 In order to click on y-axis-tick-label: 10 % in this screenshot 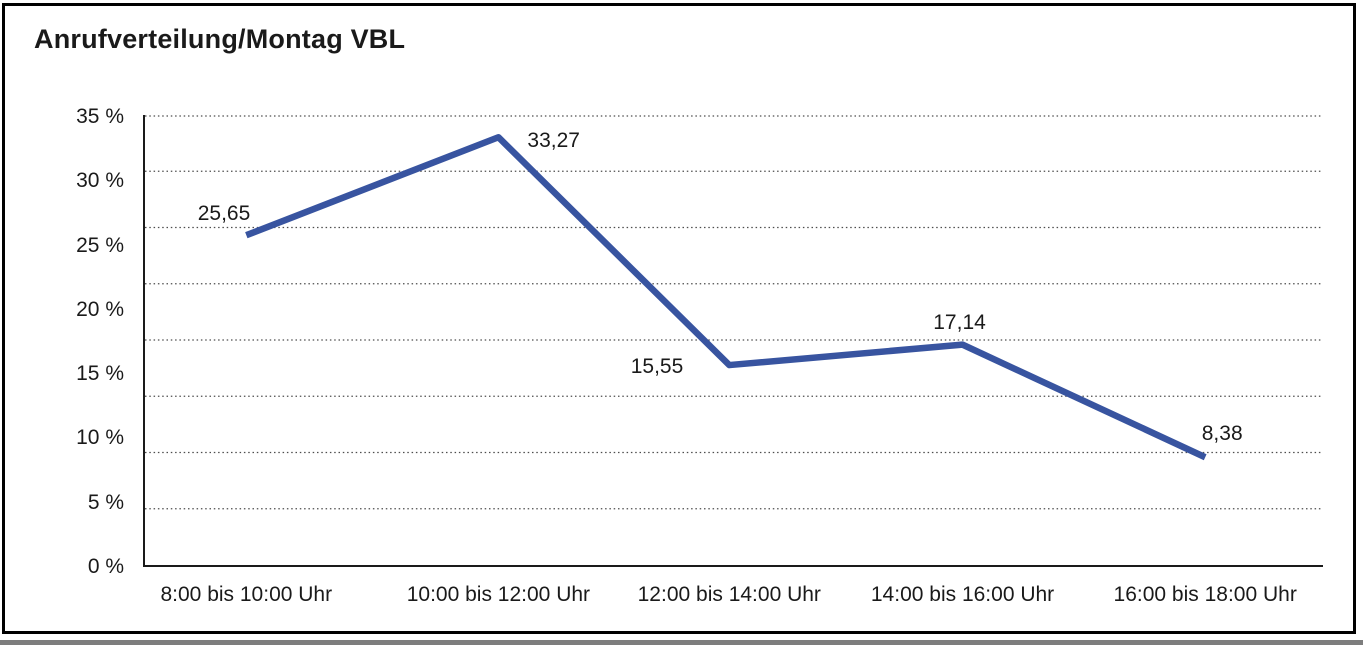, I will do `click(100, 438)`.